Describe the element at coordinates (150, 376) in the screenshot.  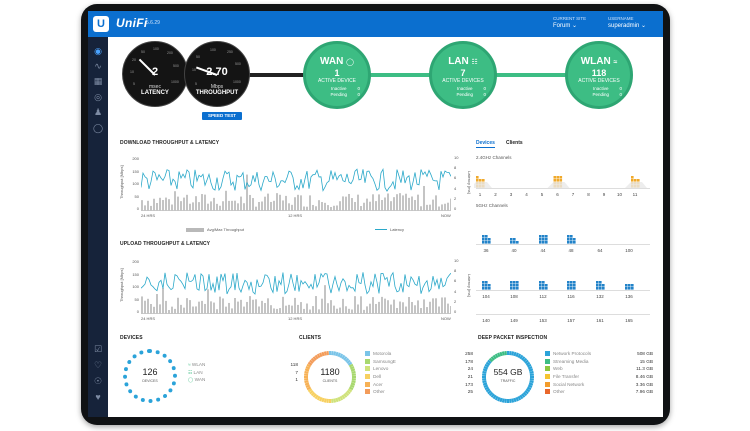
I see `devices-donut` at that location.